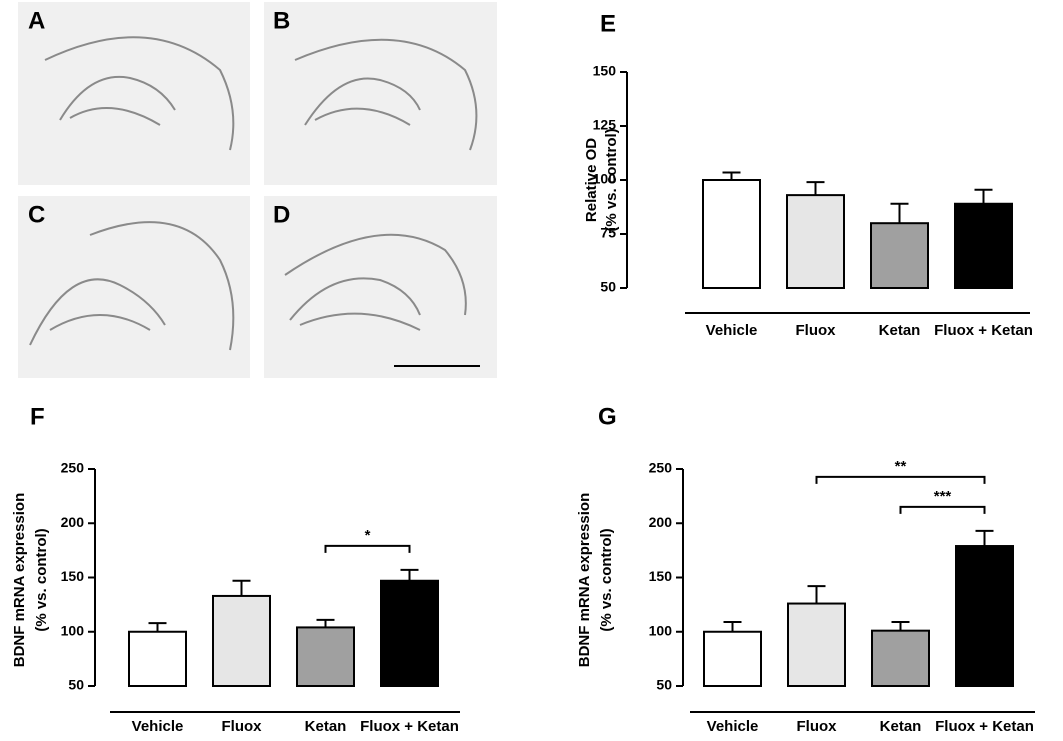  What do you see at coordinates (607, 416) in the screenshot?
I see `panel-label: G` at bounding box center [607, 416].